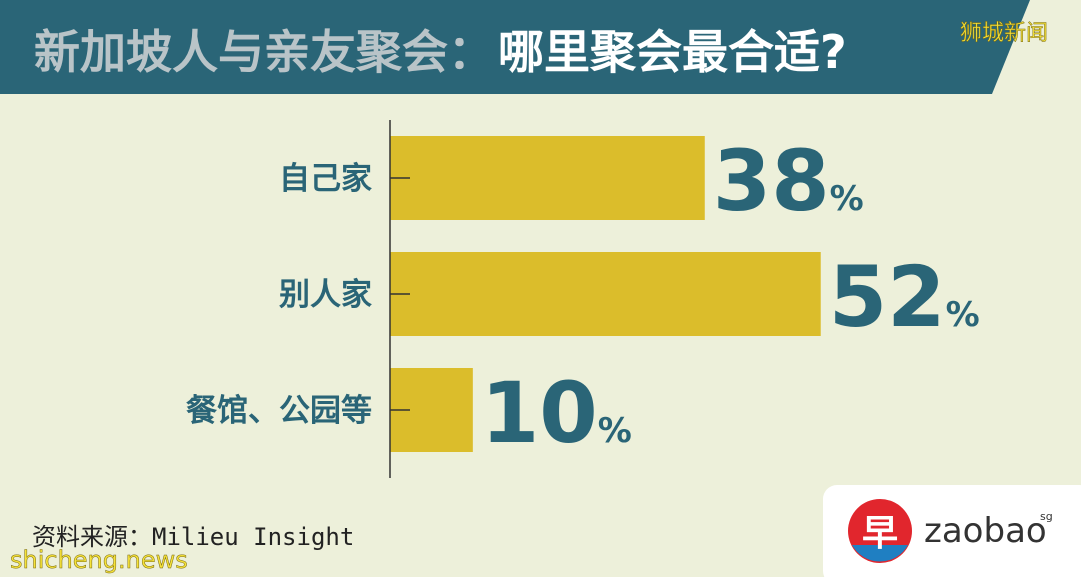  I want to click on value-label: 52%, so click(904, 297).